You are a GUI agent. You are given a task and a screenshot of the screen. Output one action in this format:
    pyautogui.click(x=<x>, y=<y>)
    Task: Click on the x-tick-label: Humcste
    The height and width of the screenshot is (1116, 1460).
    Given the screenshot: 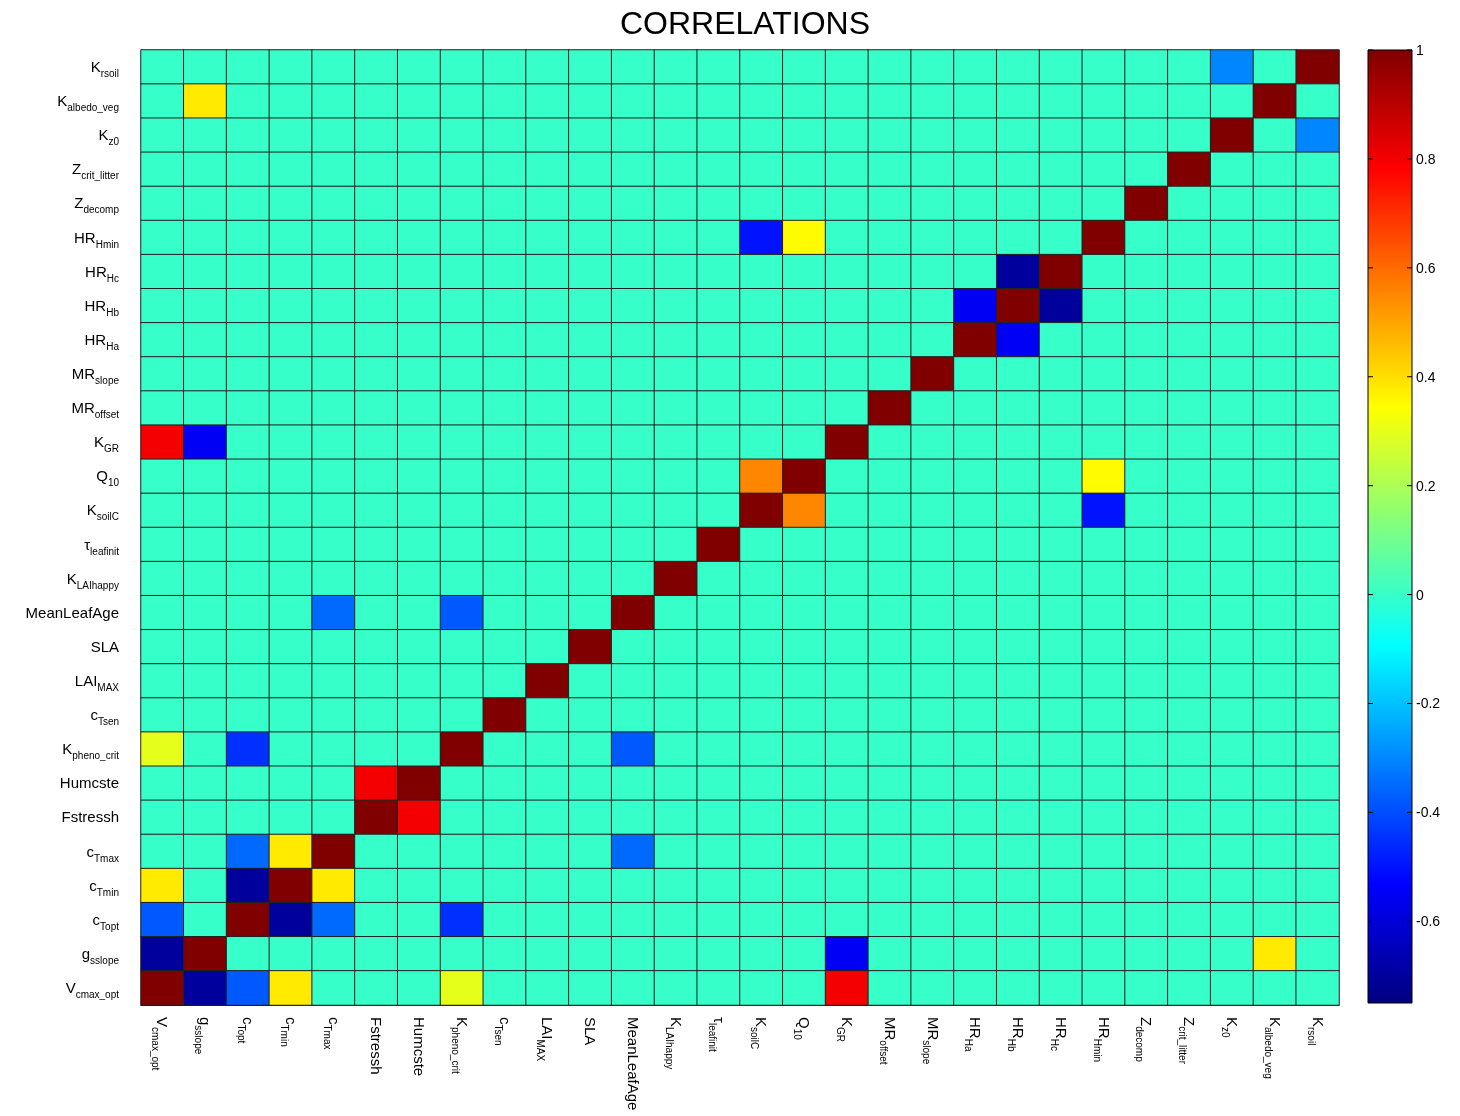 What is the action you would take?
    pyautogui.click(x=420, y=1047)
    